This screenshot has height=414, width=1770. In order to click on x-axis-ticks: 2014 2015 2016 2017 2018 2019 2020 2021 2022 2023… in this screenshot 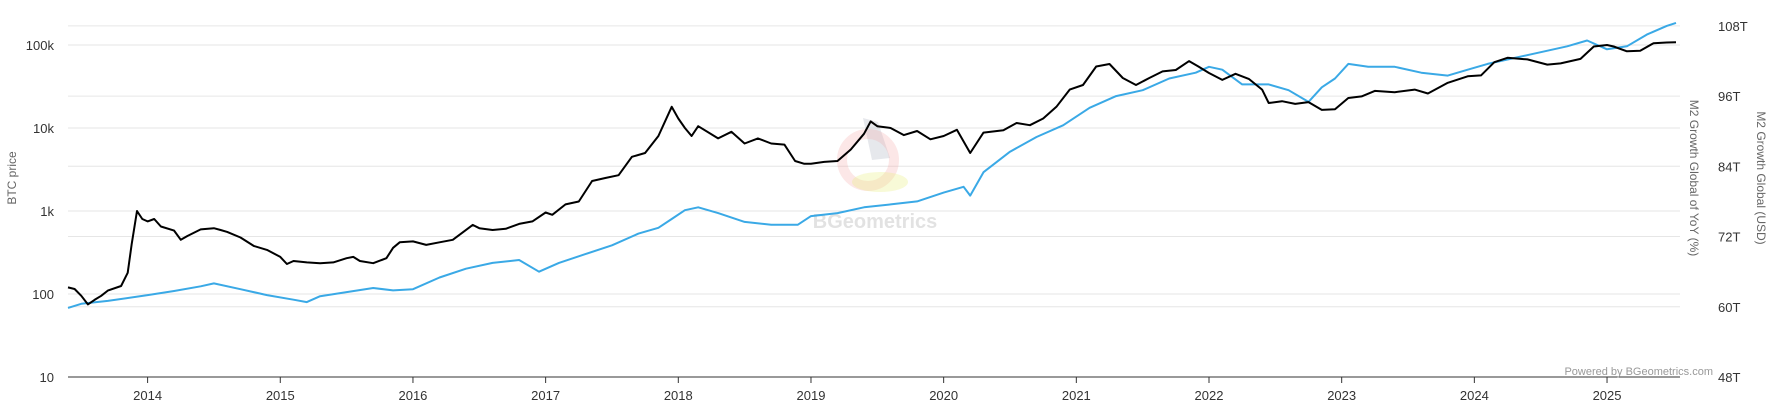, I will do `click(877, 390)`.